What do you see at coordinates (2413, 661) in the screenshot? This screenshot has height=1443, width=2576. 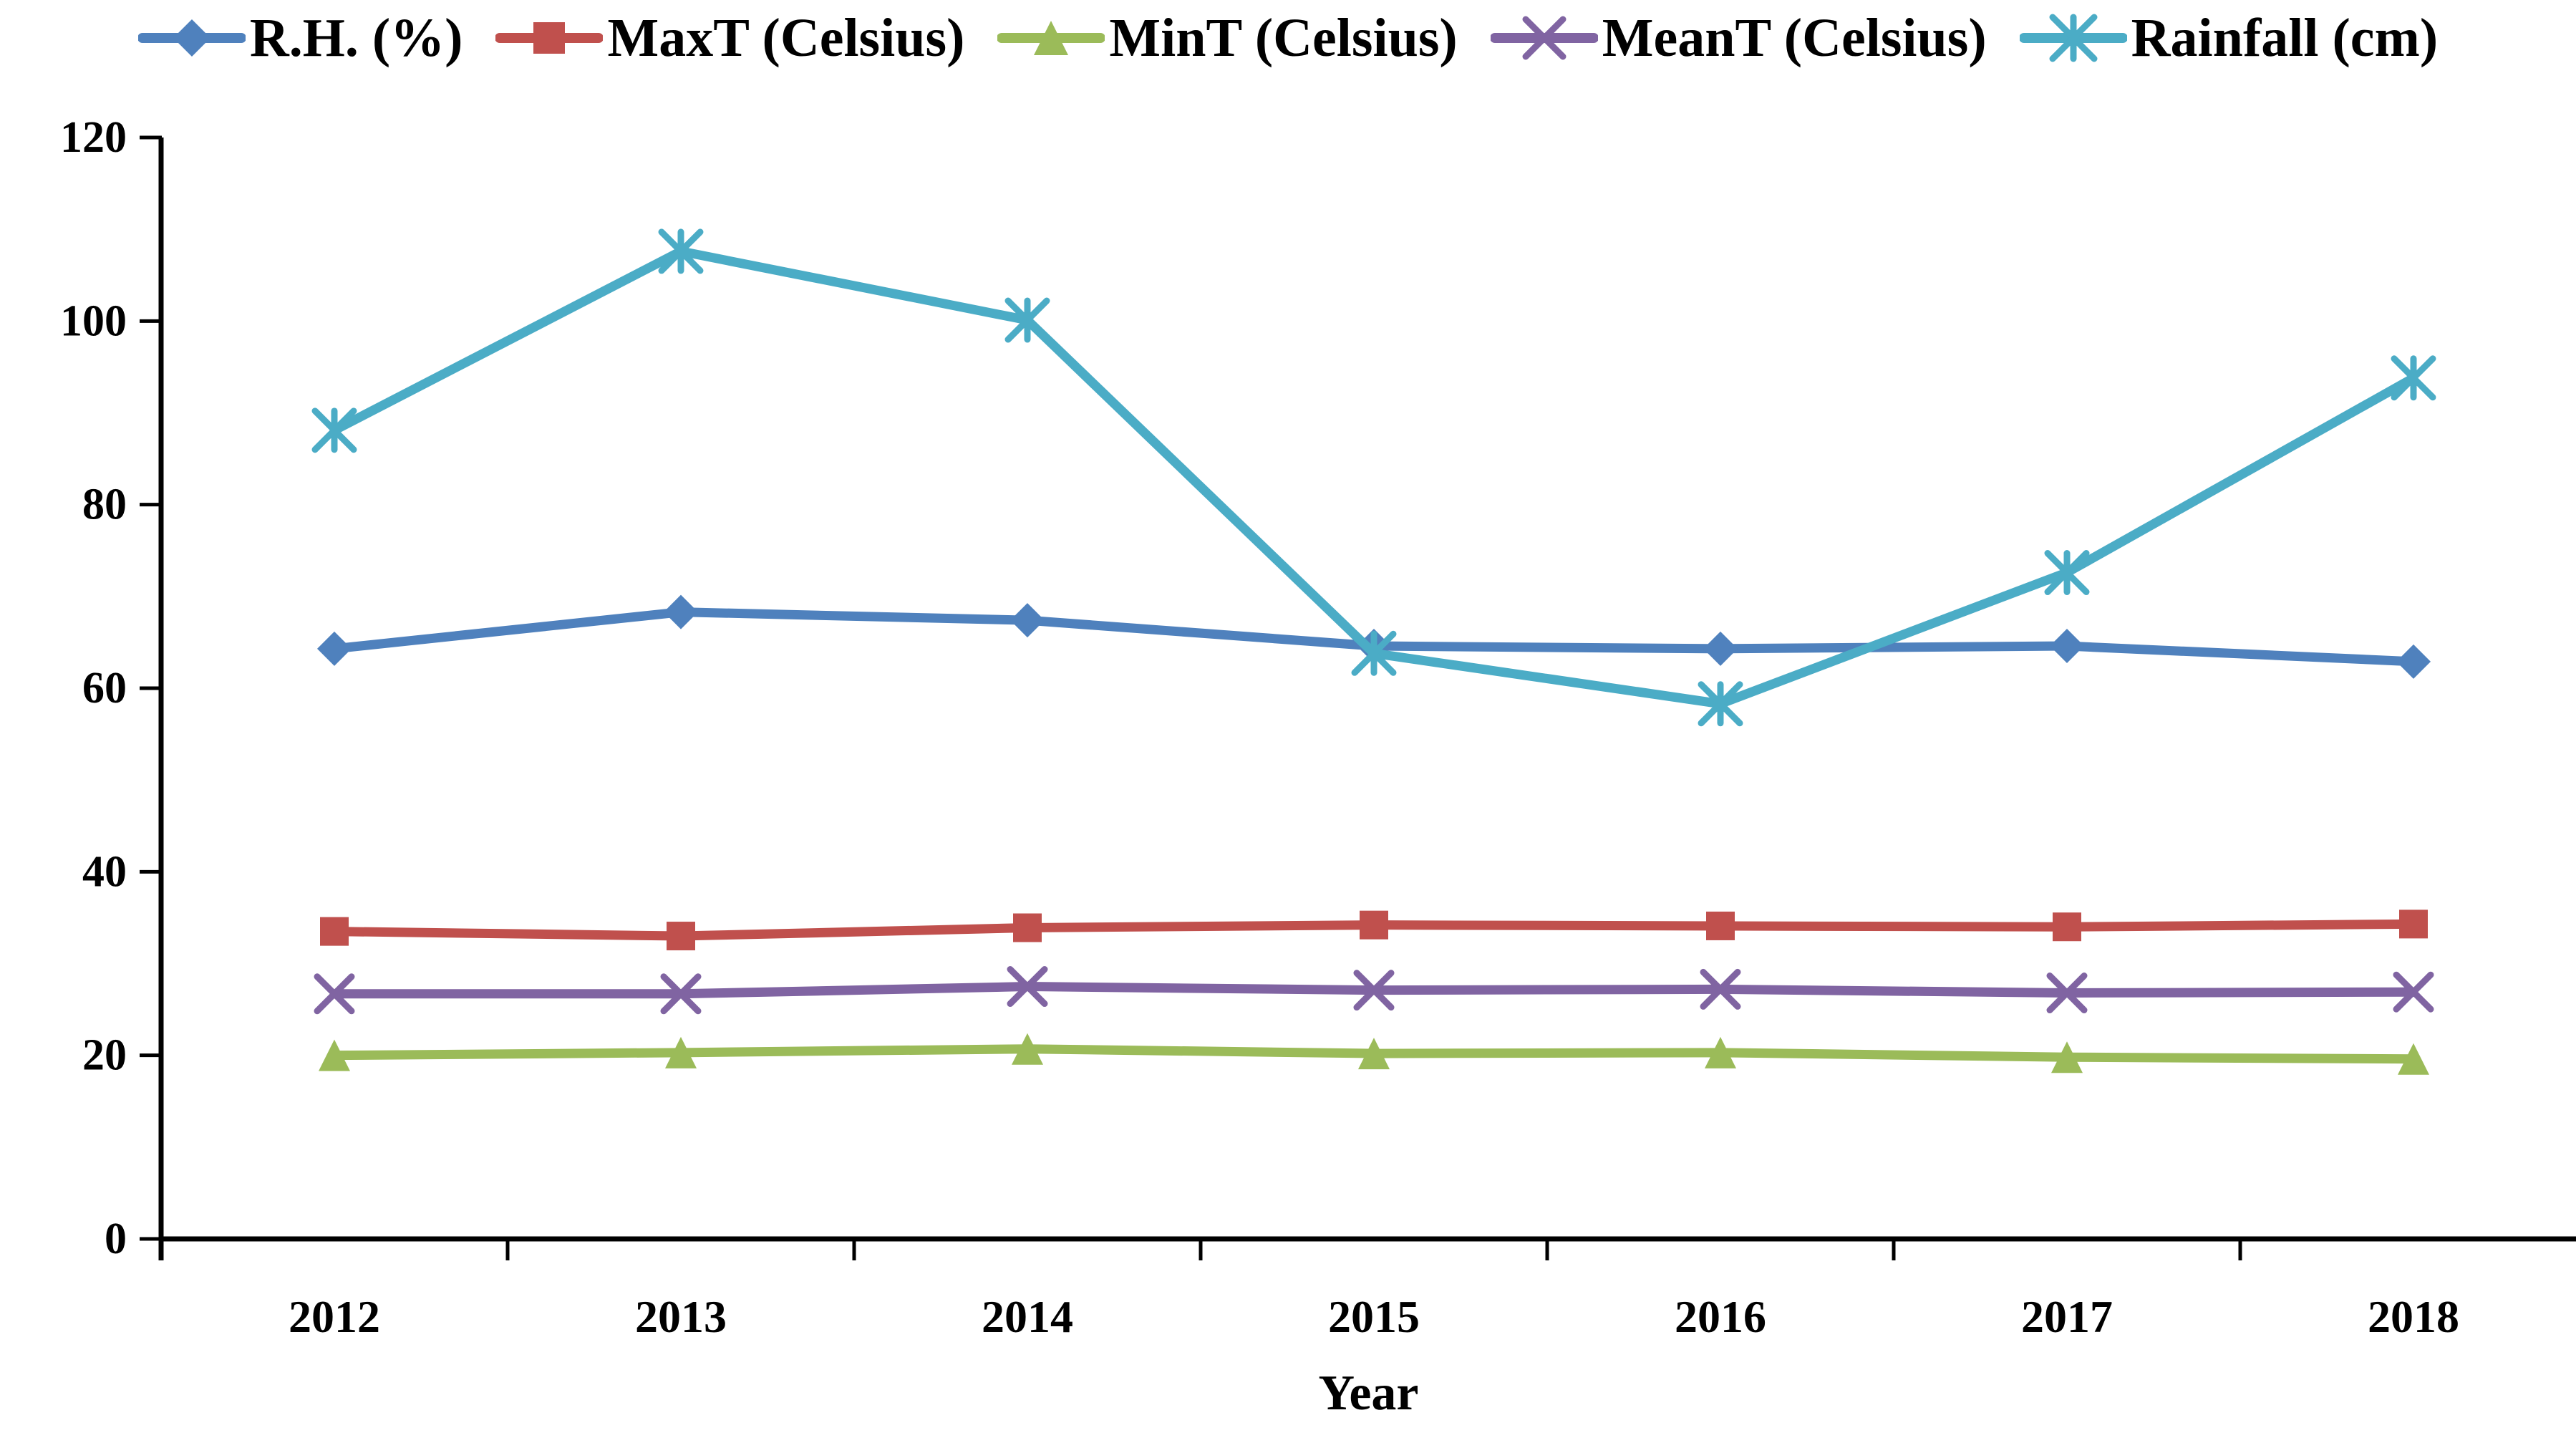 I see `r-h-marker-2018` at bounding box center [2413, 661].